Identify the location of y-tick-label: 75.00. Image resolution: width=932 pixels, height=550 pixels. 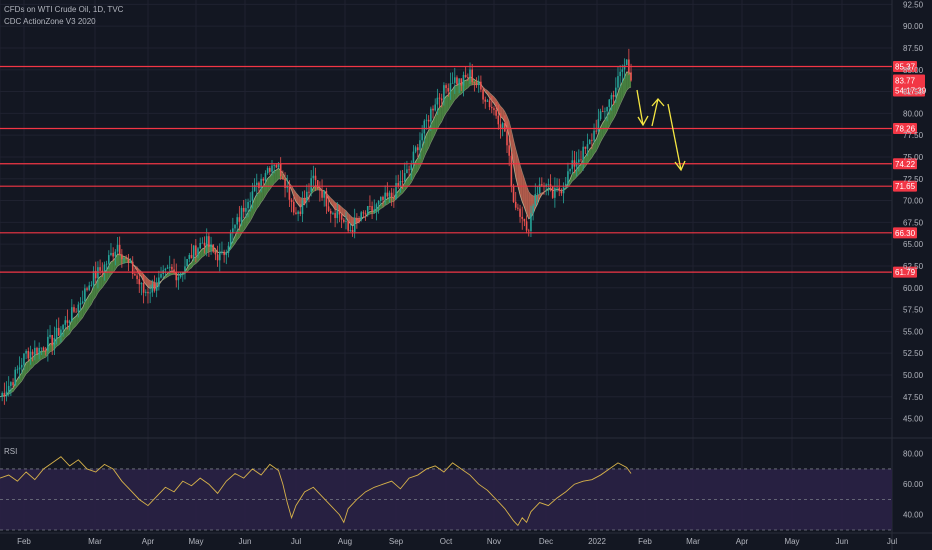
(913, 157).